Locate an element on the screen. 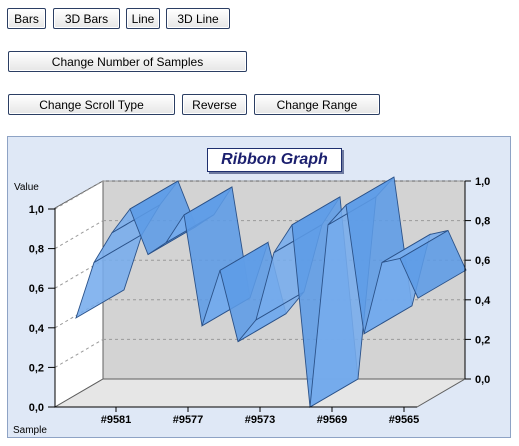  y-tick-label-left: 0,6 is located at coordinates (36, 289).